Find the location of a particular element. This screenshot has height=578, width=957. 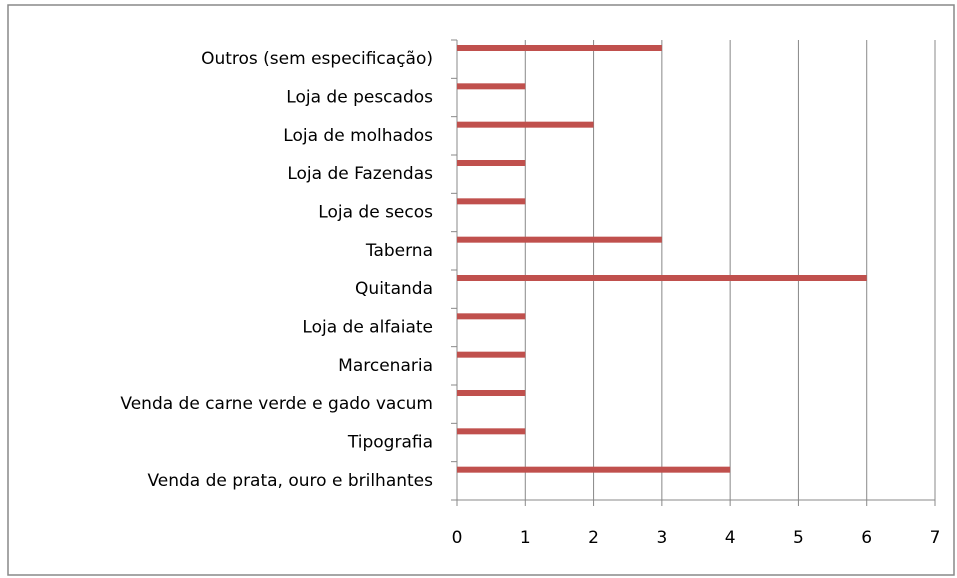

y-tick-label: Outros (sem especificação) is located at coordinates (317, 59).